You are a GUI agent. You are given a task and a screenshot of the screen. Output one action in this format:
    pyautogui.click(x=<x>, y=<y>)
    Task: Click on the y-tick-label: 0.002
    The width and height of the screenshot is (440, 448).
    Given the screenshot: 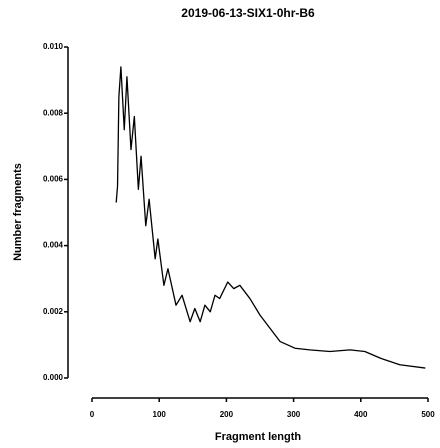 What is the action you would take?
    pyautogui.click(x=53, y=311)
    